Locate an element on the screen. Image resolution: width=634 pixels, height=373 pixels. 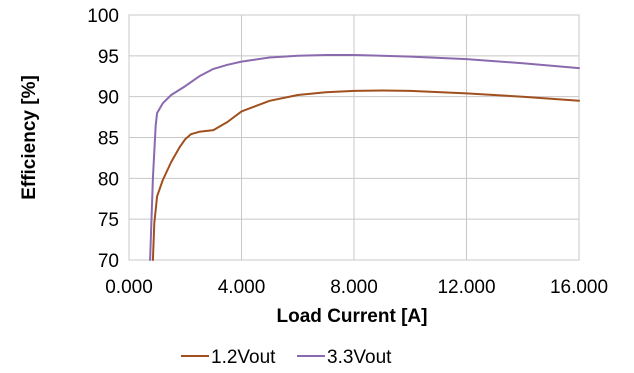
y-tick-label: 70 is located at coordinates (108, 261).